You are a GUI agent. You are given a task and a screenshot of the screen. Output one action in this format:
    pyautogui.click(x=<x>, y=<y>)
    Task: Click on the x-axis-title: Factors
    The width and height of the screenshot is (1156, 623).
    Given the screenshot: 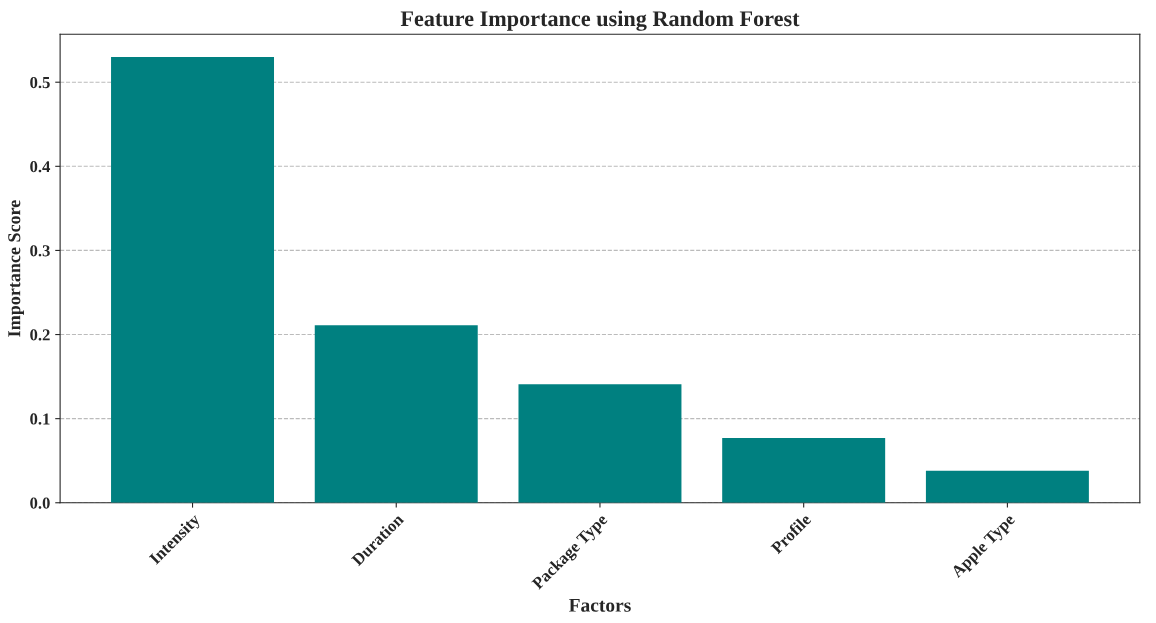 What is the action you would take?
    pyautogui.click(x=599, y=605)
    